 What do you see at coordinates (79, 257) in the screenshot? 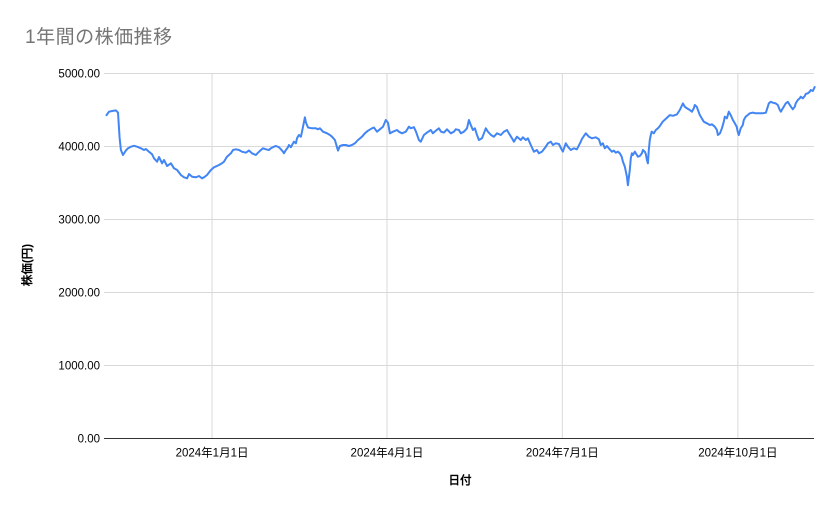
I see `y-axis-tick-labels: 0.00 1000.00 2000.00 3000.00 4000.00 5000.00` at bounding box center [79, 257].